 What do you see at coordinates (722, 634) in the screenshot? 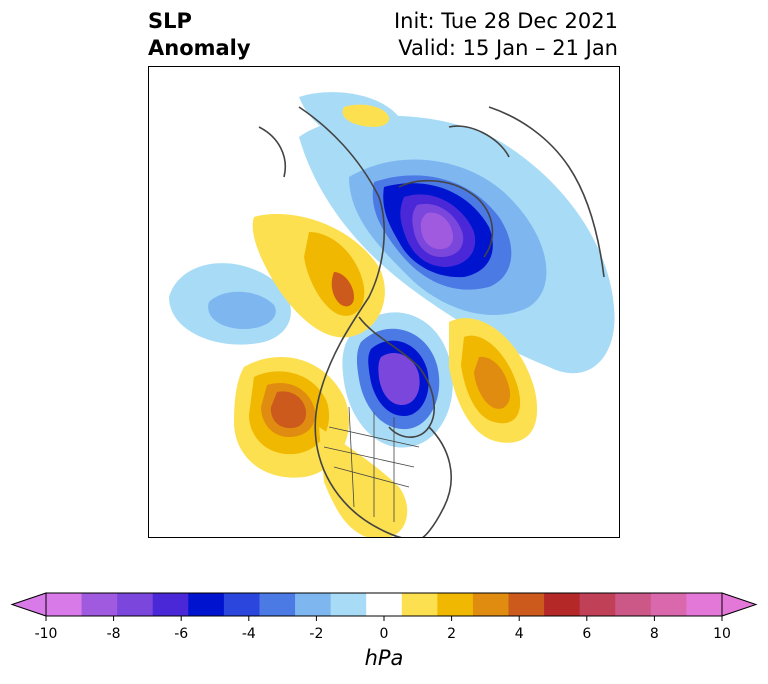
I see `colorbar-tick-label: 10` at bounding box center [722, 634].